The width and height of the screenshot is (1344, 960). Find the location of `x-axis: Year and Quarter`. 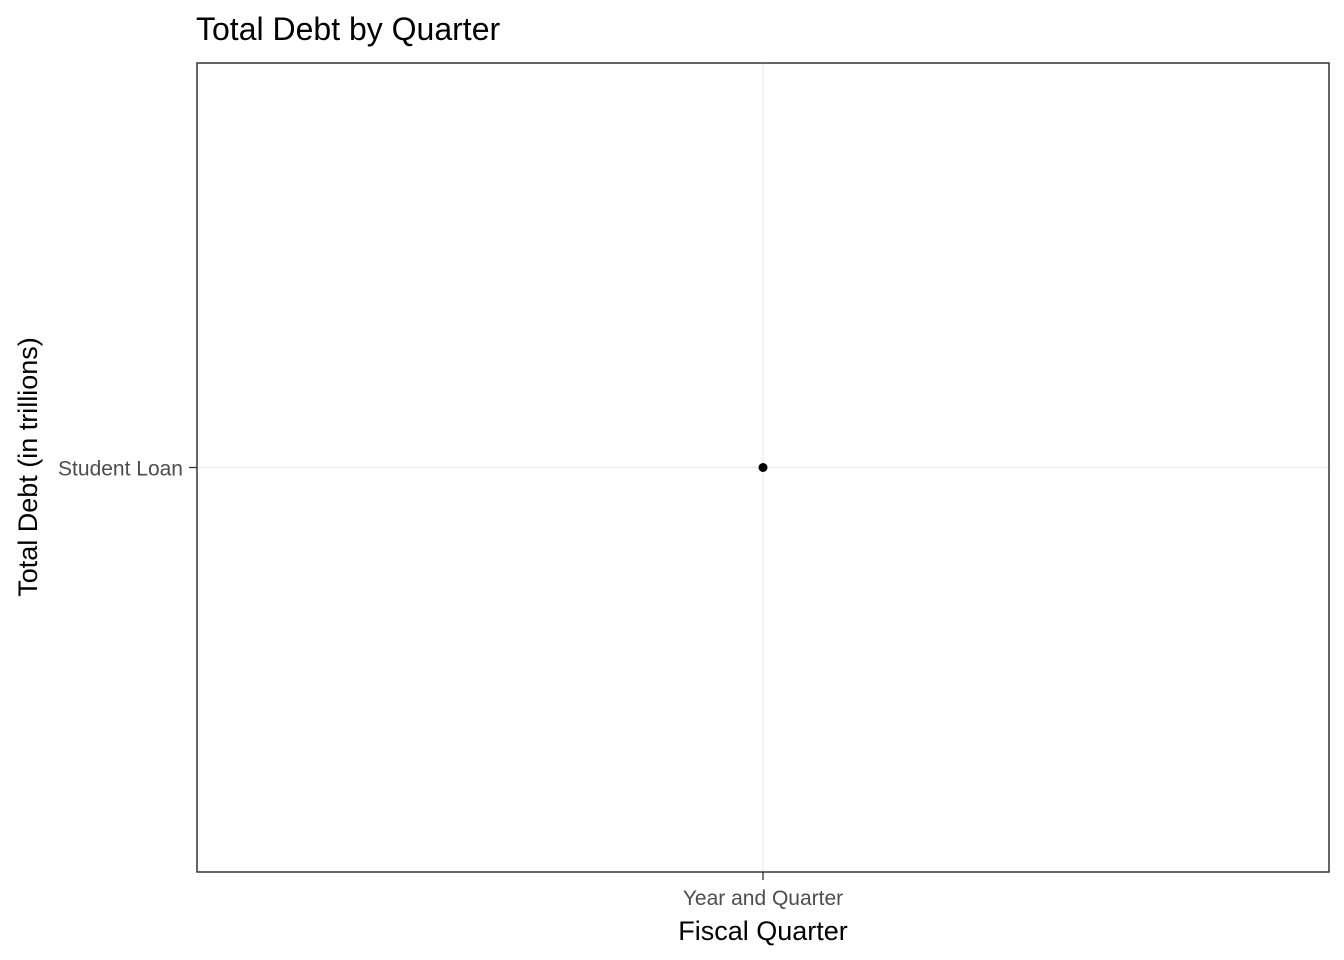

x-axis: Year and Quarter is located at coordinates (763, 891).